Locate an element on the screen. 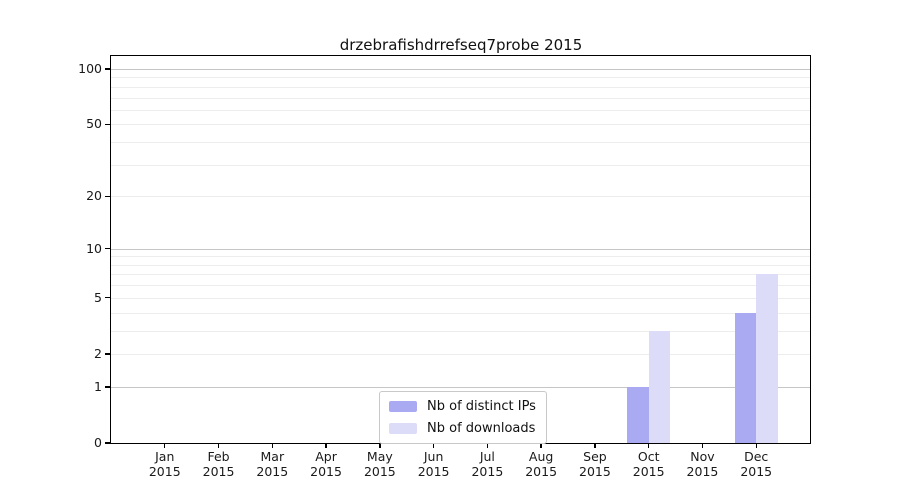 The height and width of the screenshot is (500, 900). y-tick-label: 50 is located at coordinates (94, 124).